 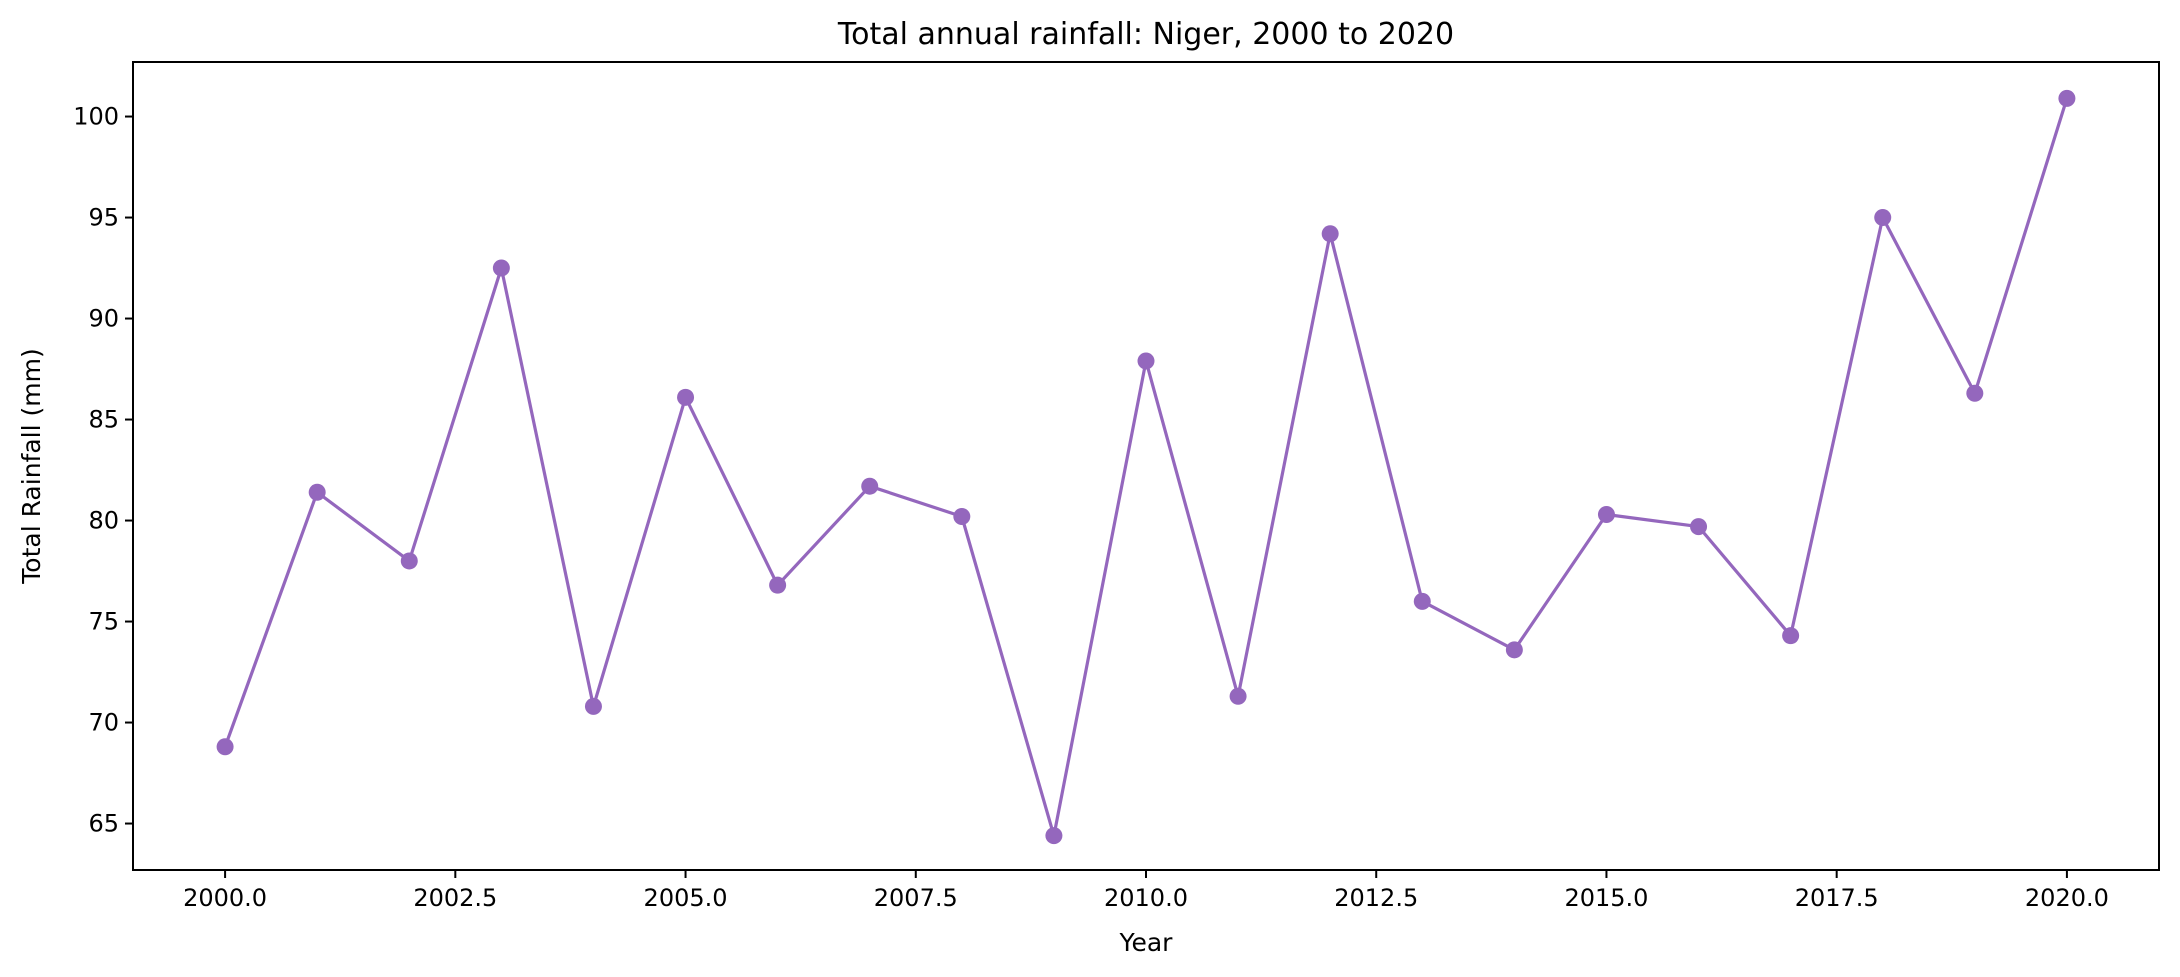 What do you see at coordinates (455, 898) in the screenshot?
I see `x-tick-label: 2002.5` at bounding box center [455, 898].